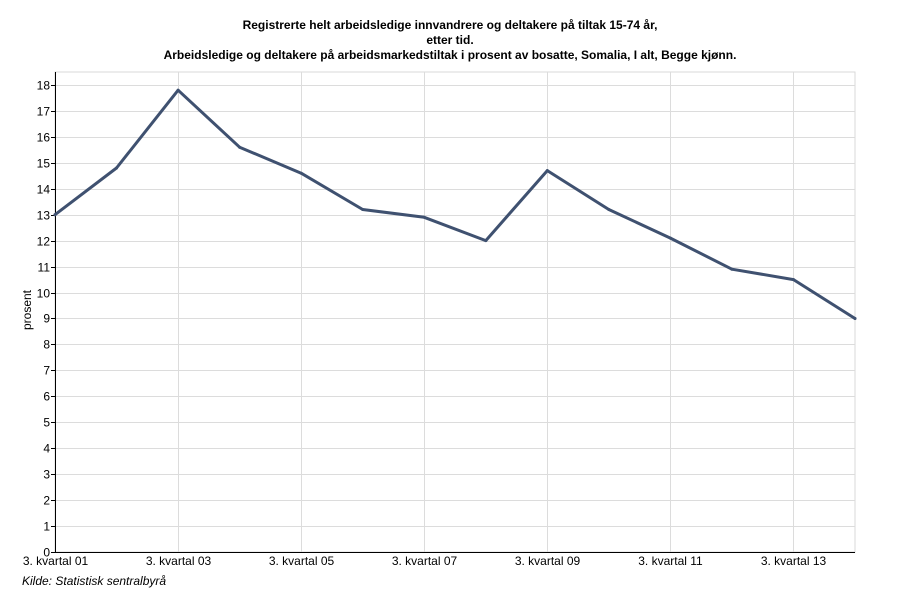 The image size is (900, 600). I want to click on y-tick-label: 12, so click(44, 242).